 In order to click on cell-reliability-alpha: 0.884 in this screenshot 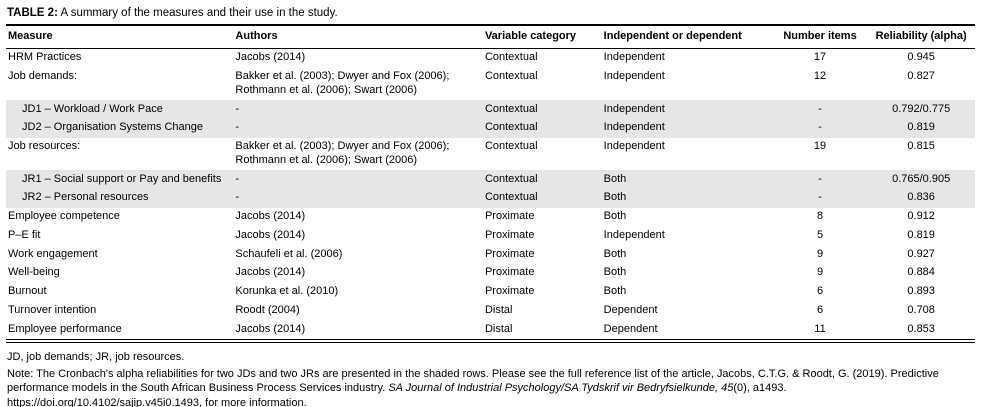, I will do `click(921, 272)`.